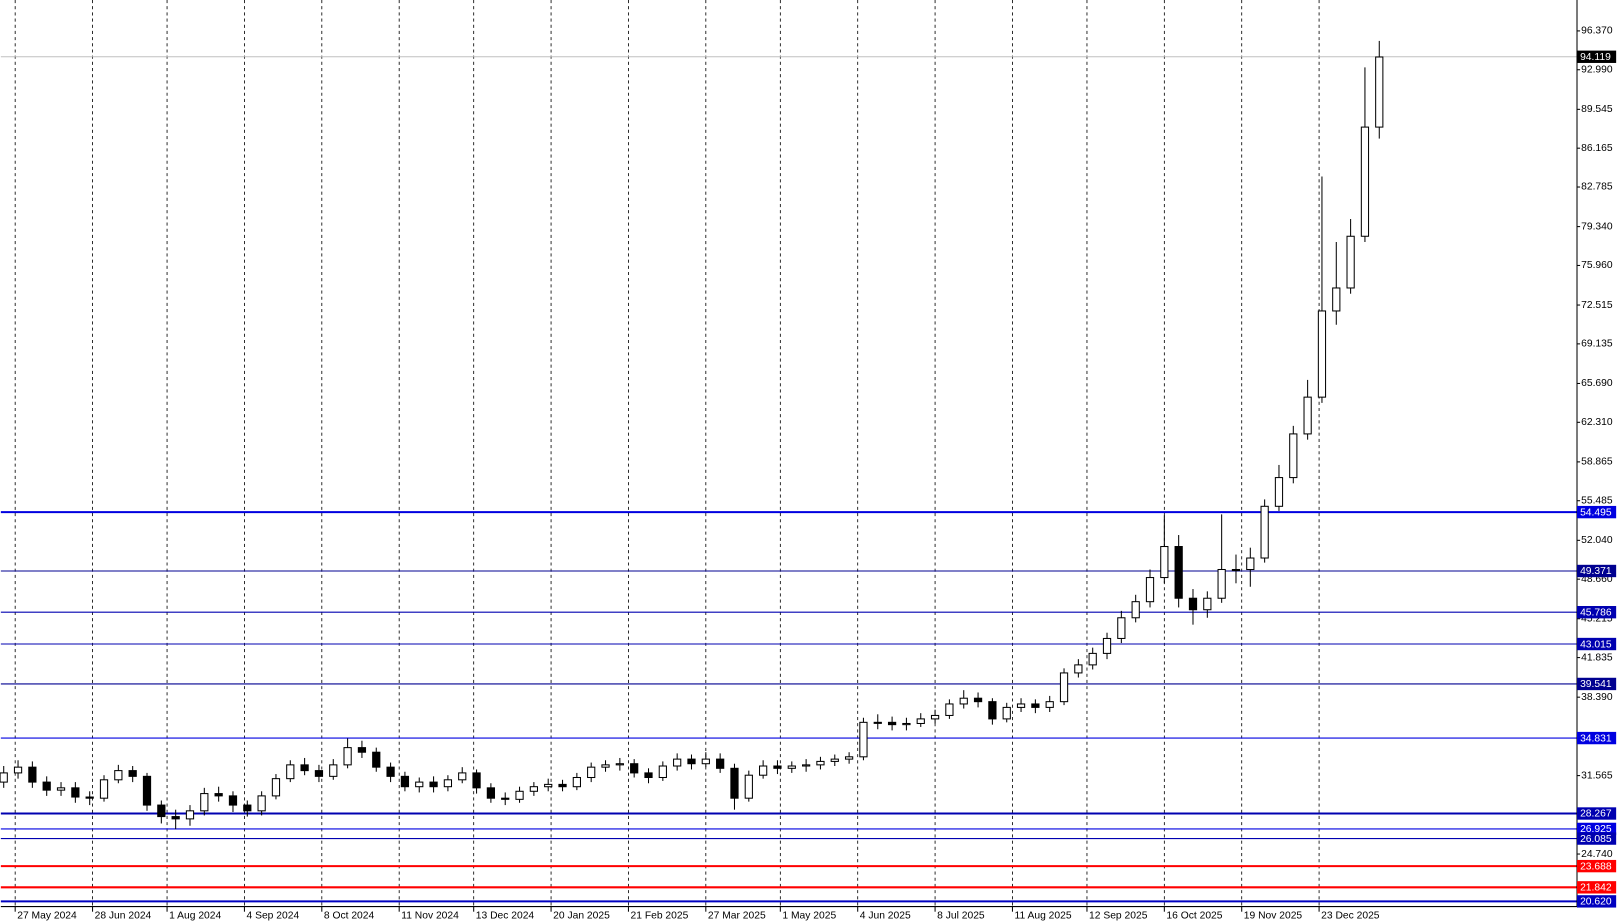 This screenshot has height=922, width=1617. What do you see at coordinates (660, 916) in the screenshot?
I see `x-tick-label: 21 Feb 2025` at bounding box center [660, 916].